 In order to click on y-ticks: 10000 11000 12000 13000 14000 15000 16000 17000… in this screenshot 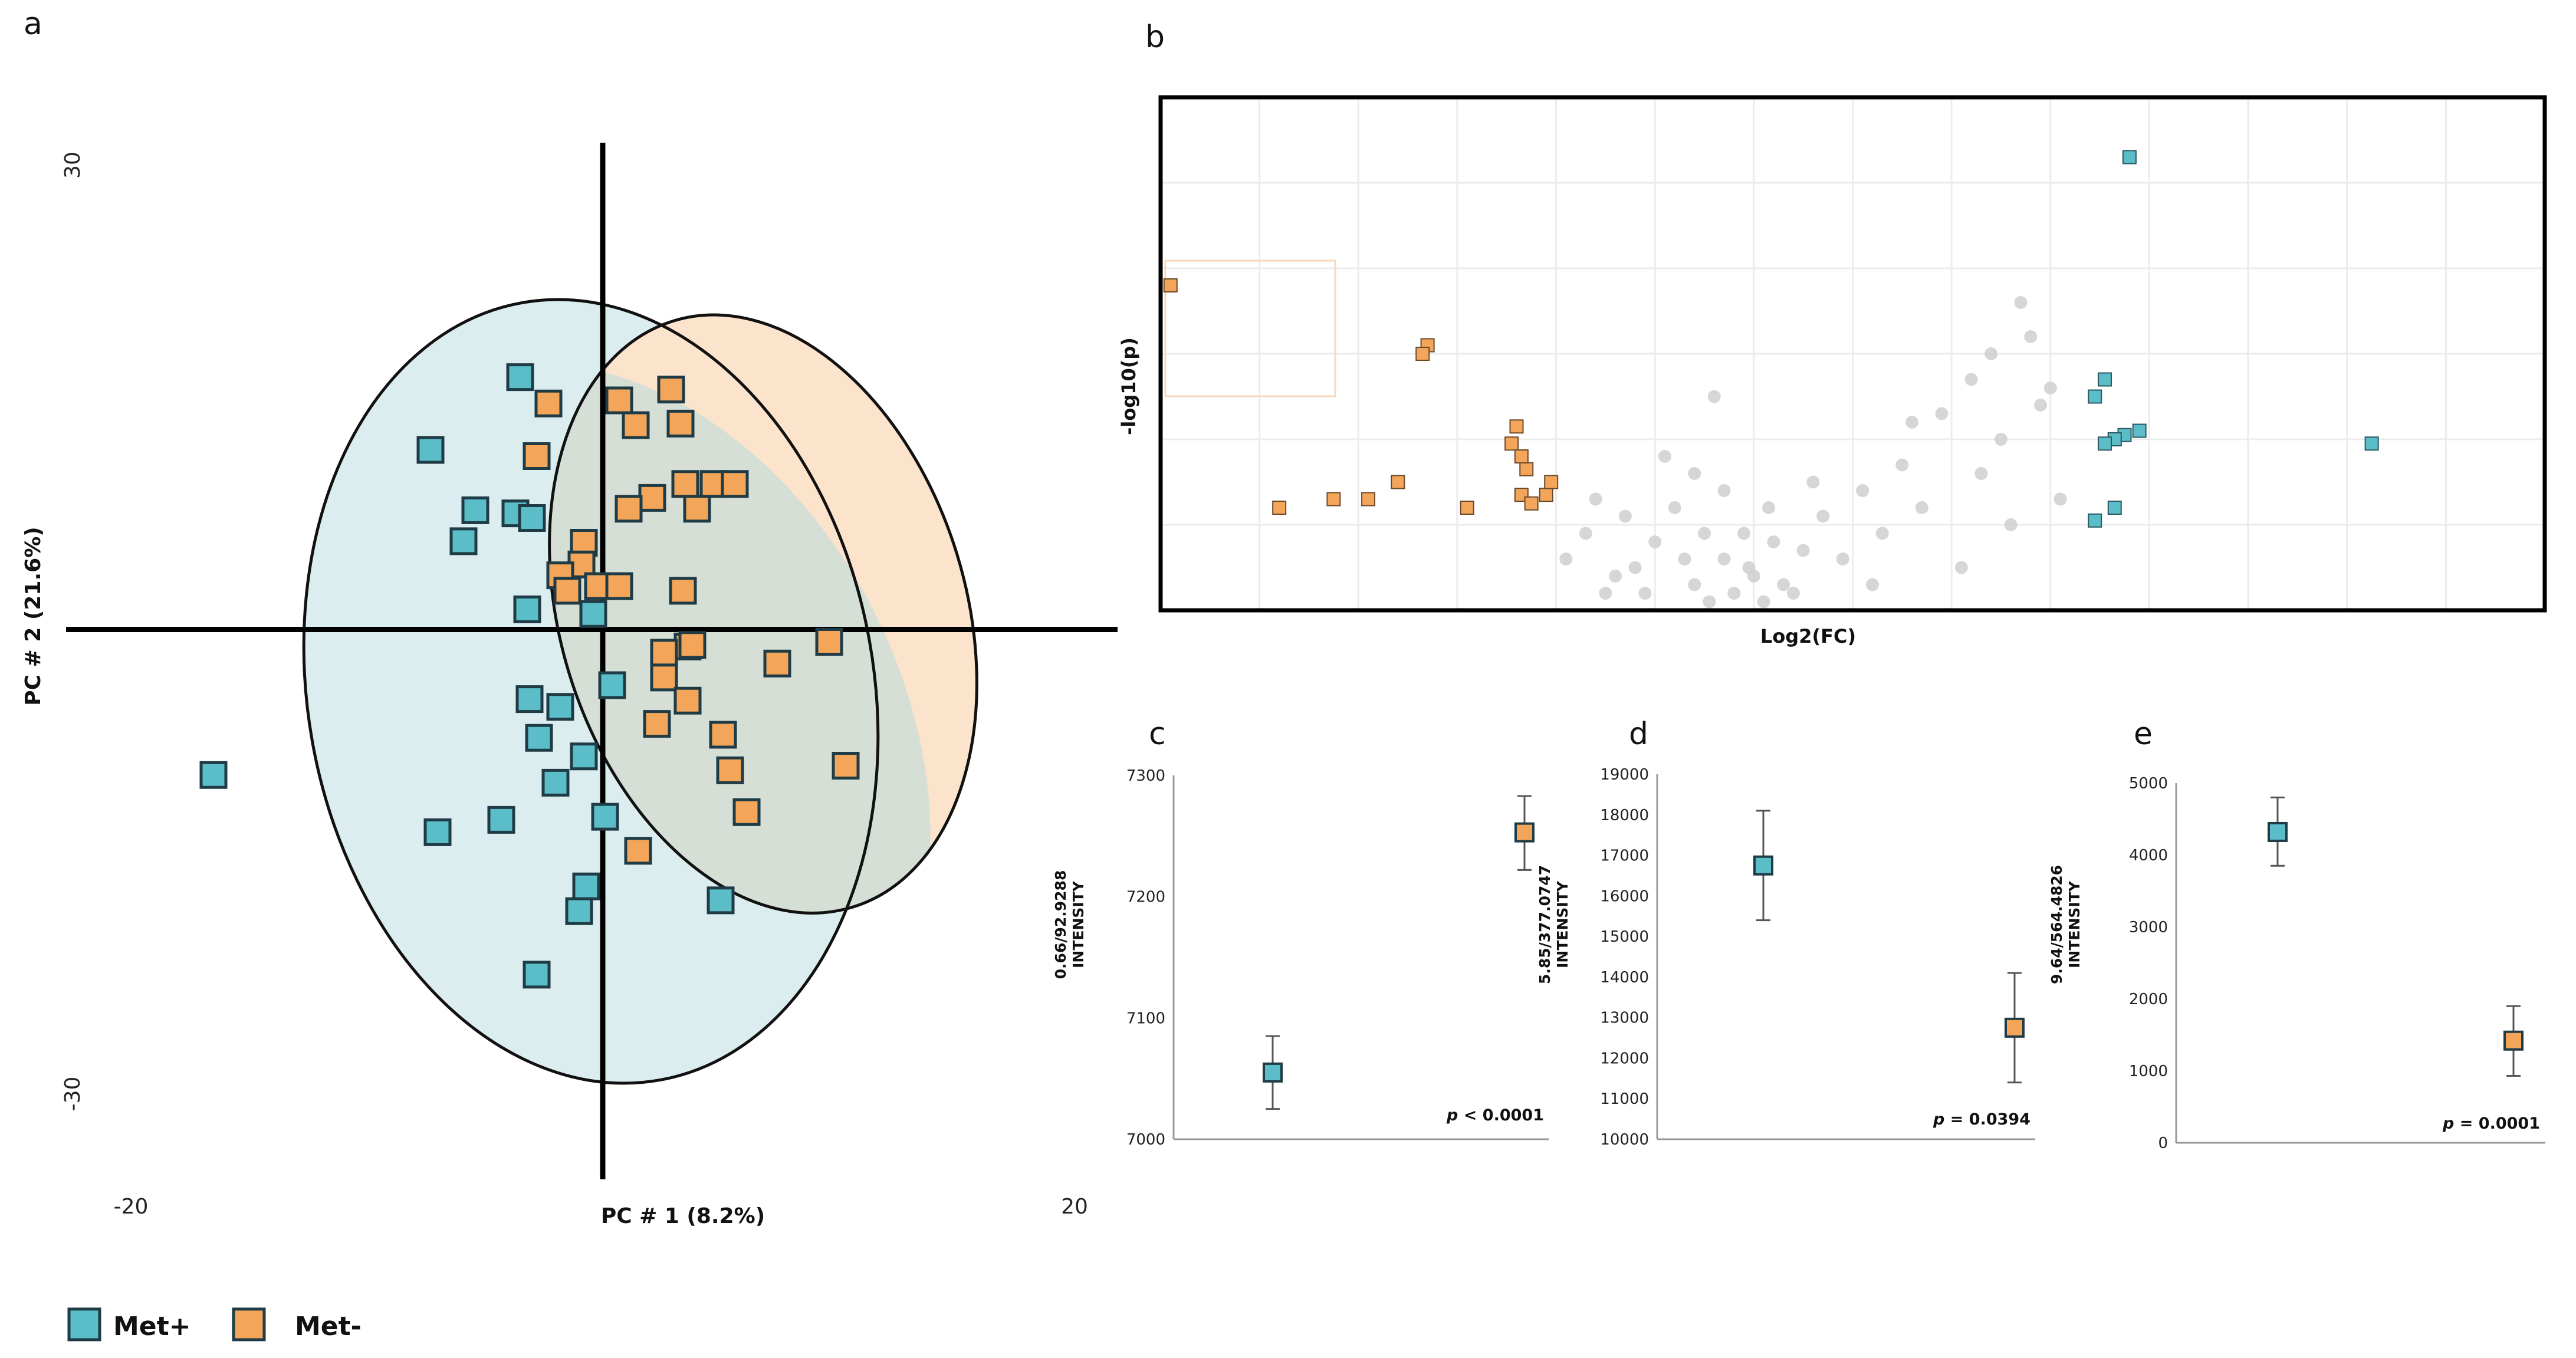, I will do `click(1624, 957)`.